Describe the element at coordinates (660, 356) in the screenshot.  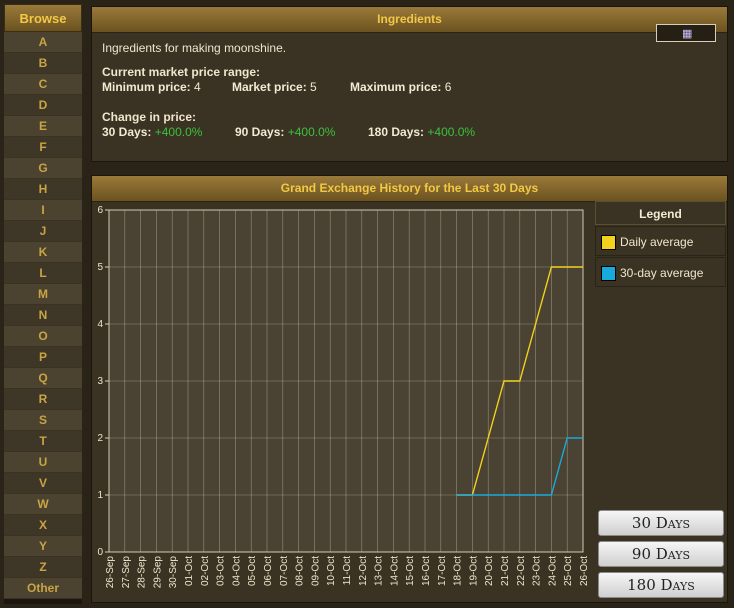
I see `legend: Legend Daily average 30-day average` at that location.